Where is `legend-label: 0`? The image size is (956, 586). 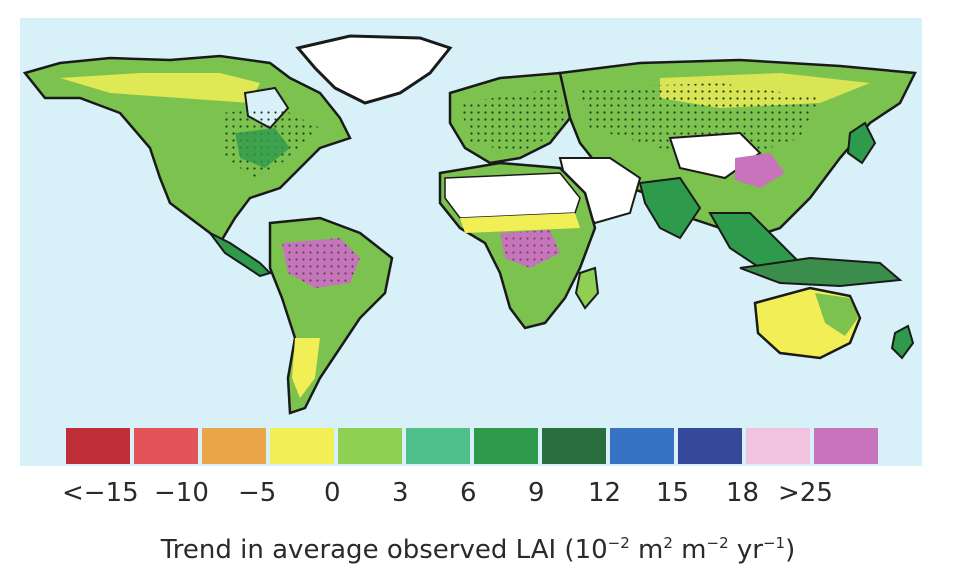
legend-label: 0 is located at coordinates (332, 493).